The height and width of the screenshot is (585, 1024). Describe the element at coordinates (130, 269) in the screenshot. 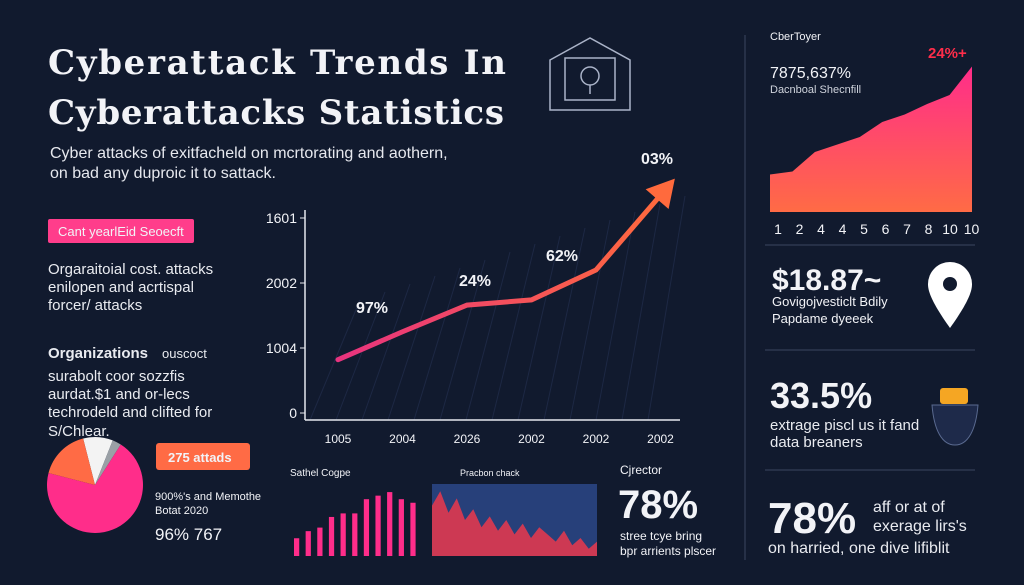

I see `cost-text: Orgaraitoial cost. attacks` at that location.